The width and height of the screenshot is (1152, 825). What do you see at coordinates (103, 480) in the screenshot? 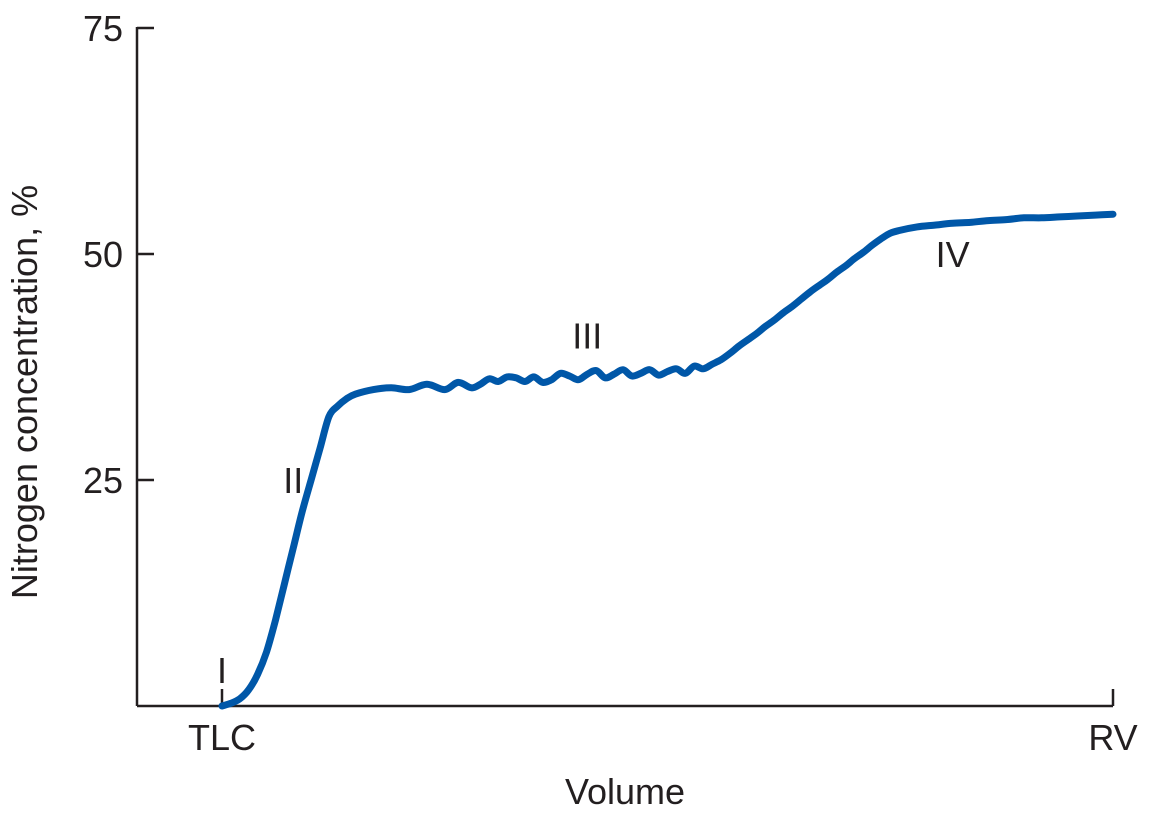
I see `y-tick-label: 25` at bounding box center [103, 480].